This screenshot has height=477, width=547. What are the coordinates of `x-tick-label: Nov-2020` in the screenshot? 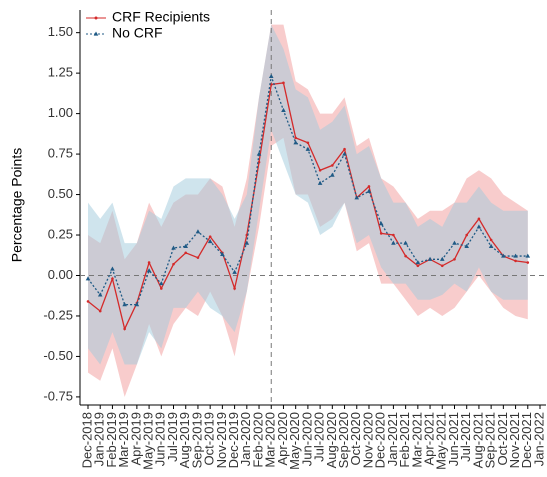 It's located at (367, 440).